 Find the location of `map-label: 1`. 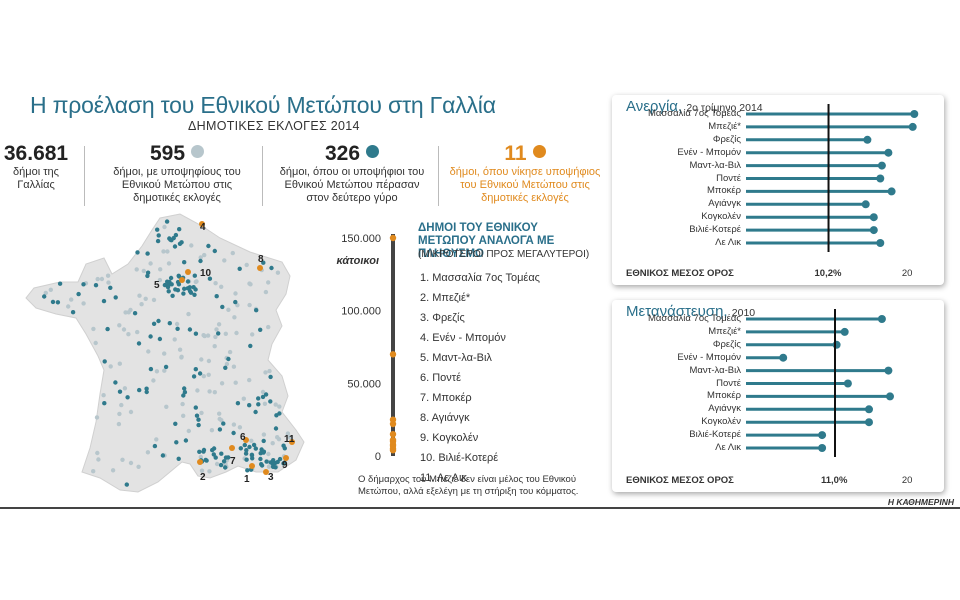

map-label: 1 is located at coordinates (247, 479).